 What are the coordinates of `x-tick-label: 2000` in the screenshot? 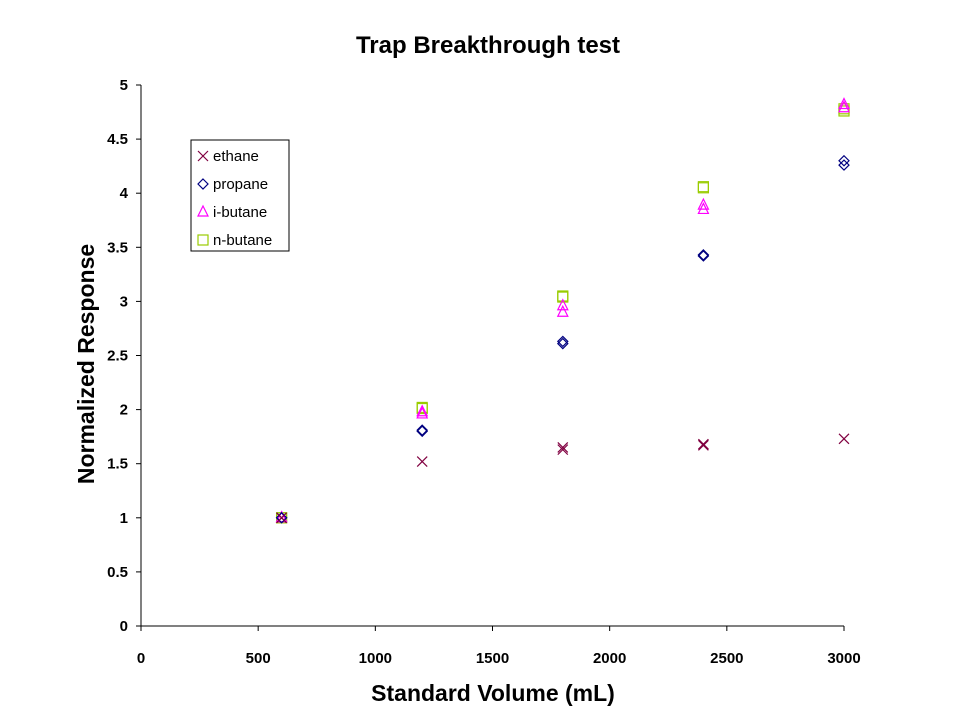 It's located at (609, 658).